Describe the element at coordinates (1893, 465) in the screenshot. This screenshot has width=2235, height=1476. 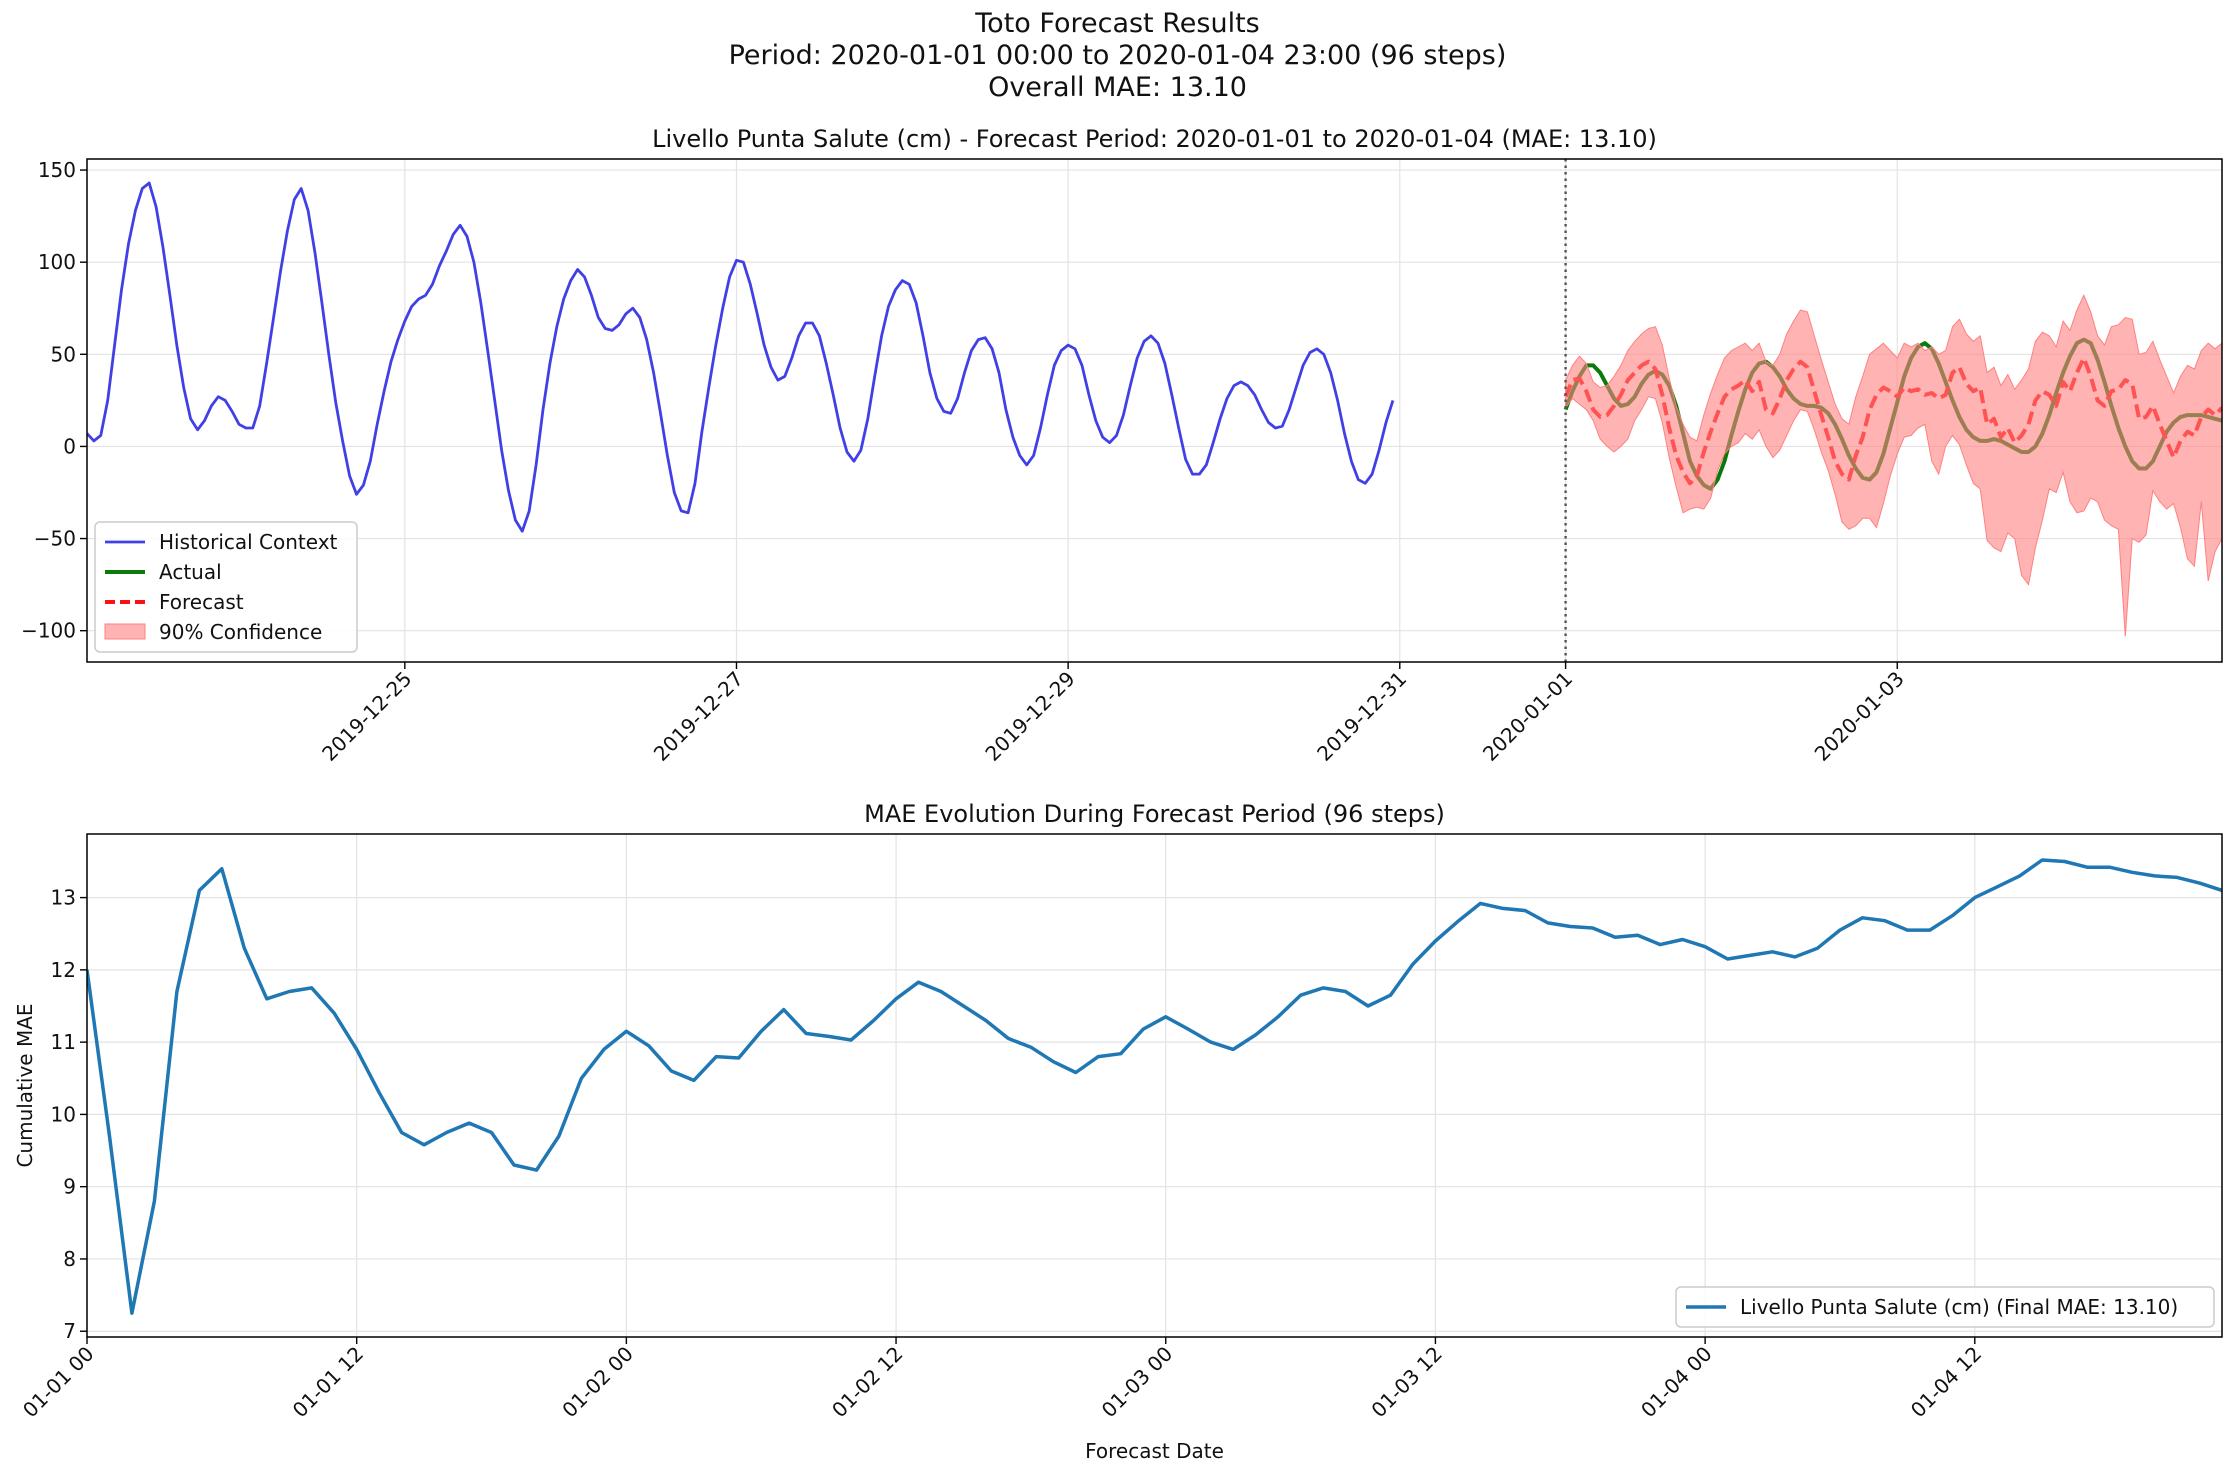
I see `confidence-band` at that location.